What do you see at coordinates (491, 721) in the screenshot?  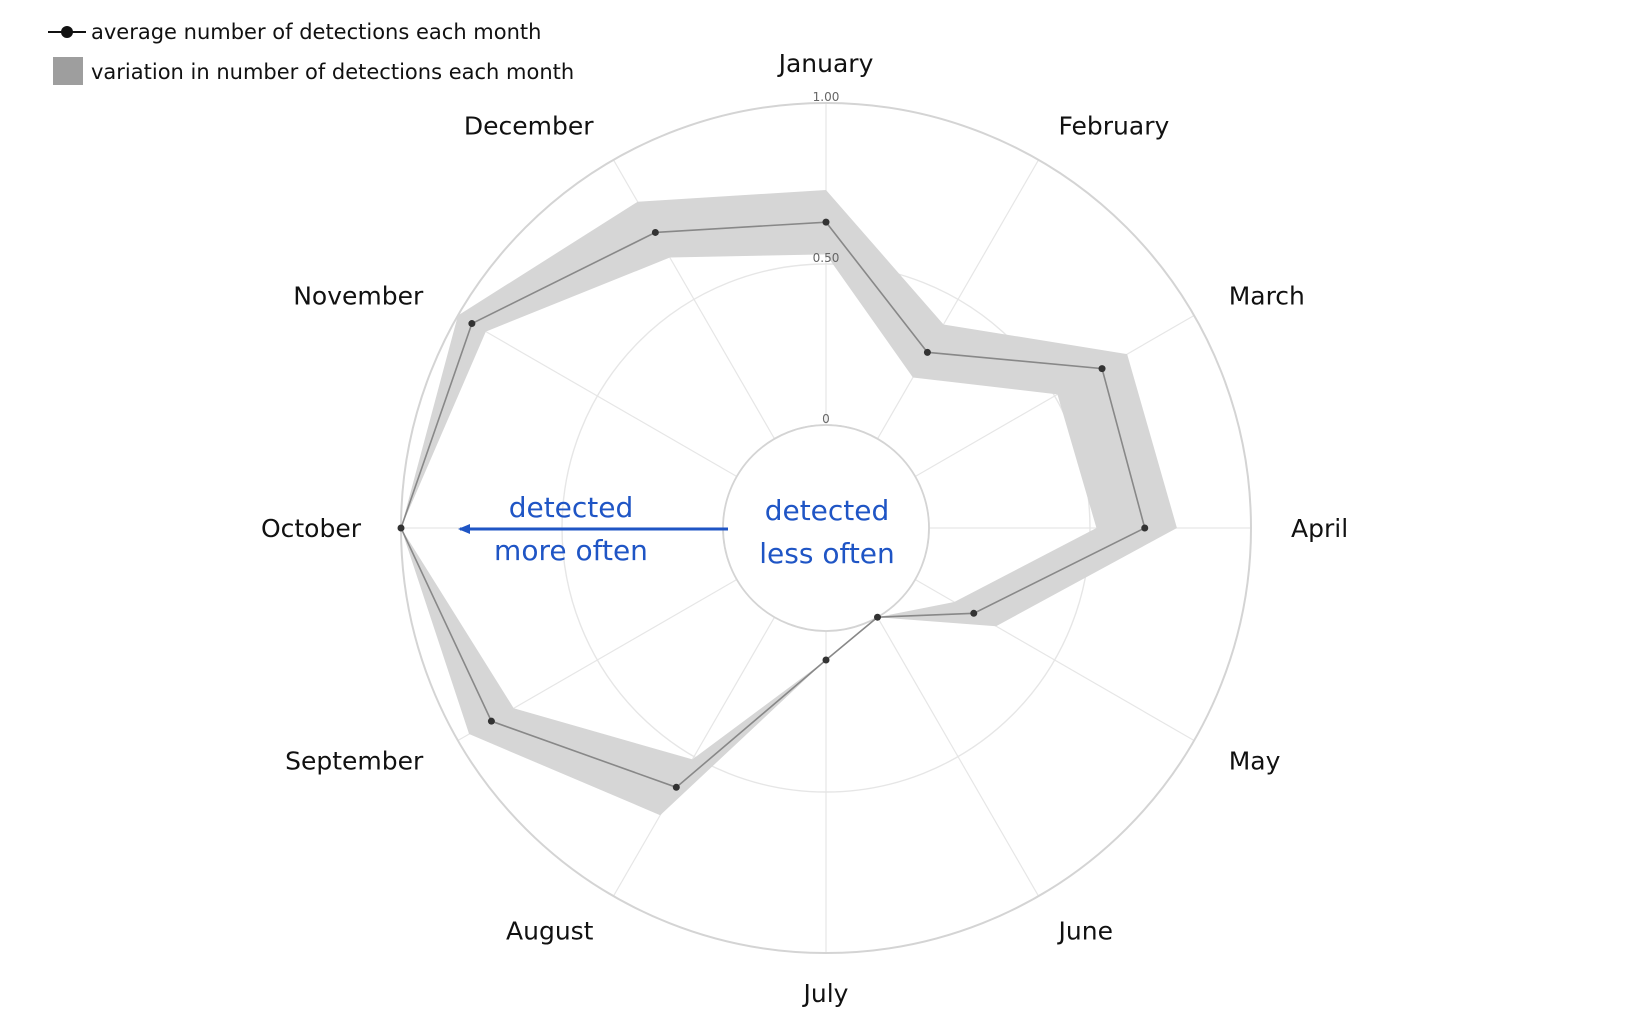 I see `point-september` at bounding box center [491, 721].